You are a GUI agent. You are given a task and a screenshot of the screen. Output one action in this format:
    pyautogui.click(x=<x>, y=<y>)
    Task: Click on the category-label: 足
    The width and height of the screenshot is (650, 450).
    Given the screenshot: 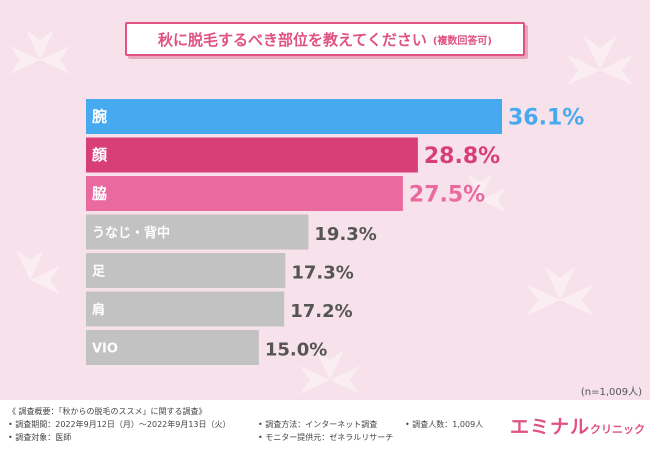 What is the action you would take?
    pyautogui.click(x=99, y=272)
    